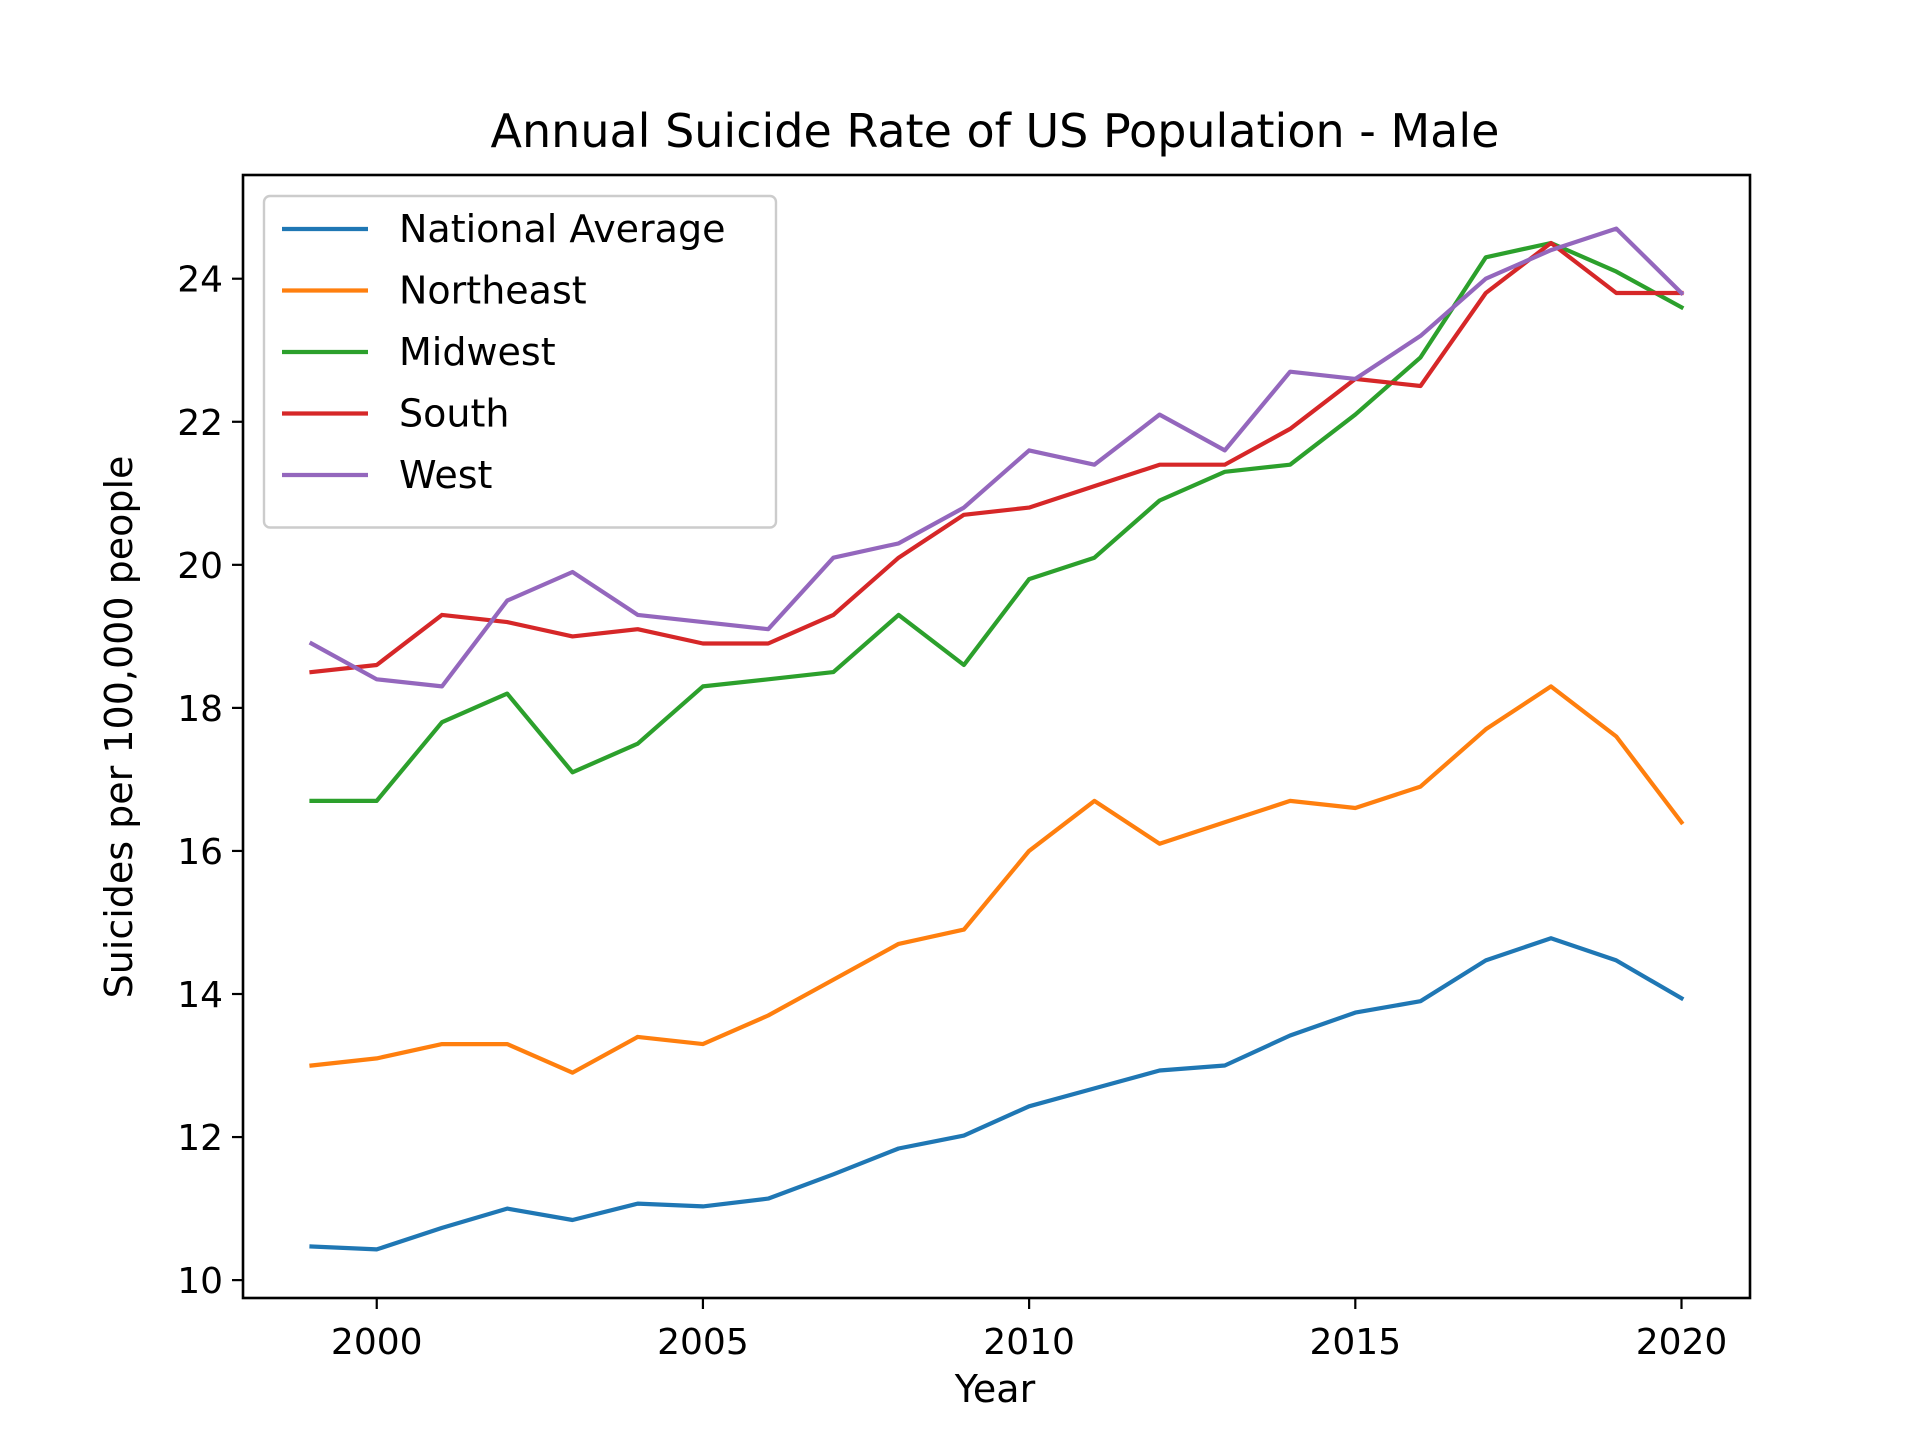  I want to click on legend-box, so click(520, 361).